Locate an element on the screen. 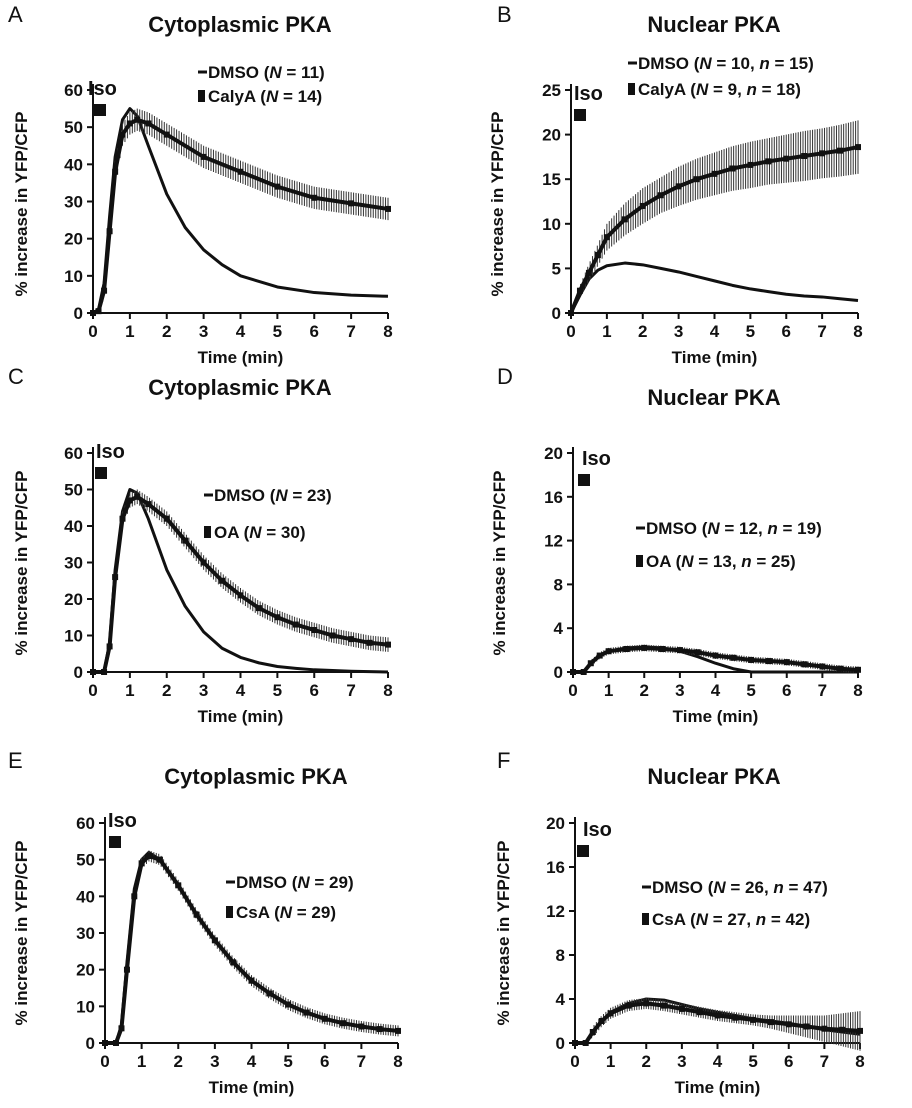  legend-label: OA (N = 30) is located at coordinates (260, 532).